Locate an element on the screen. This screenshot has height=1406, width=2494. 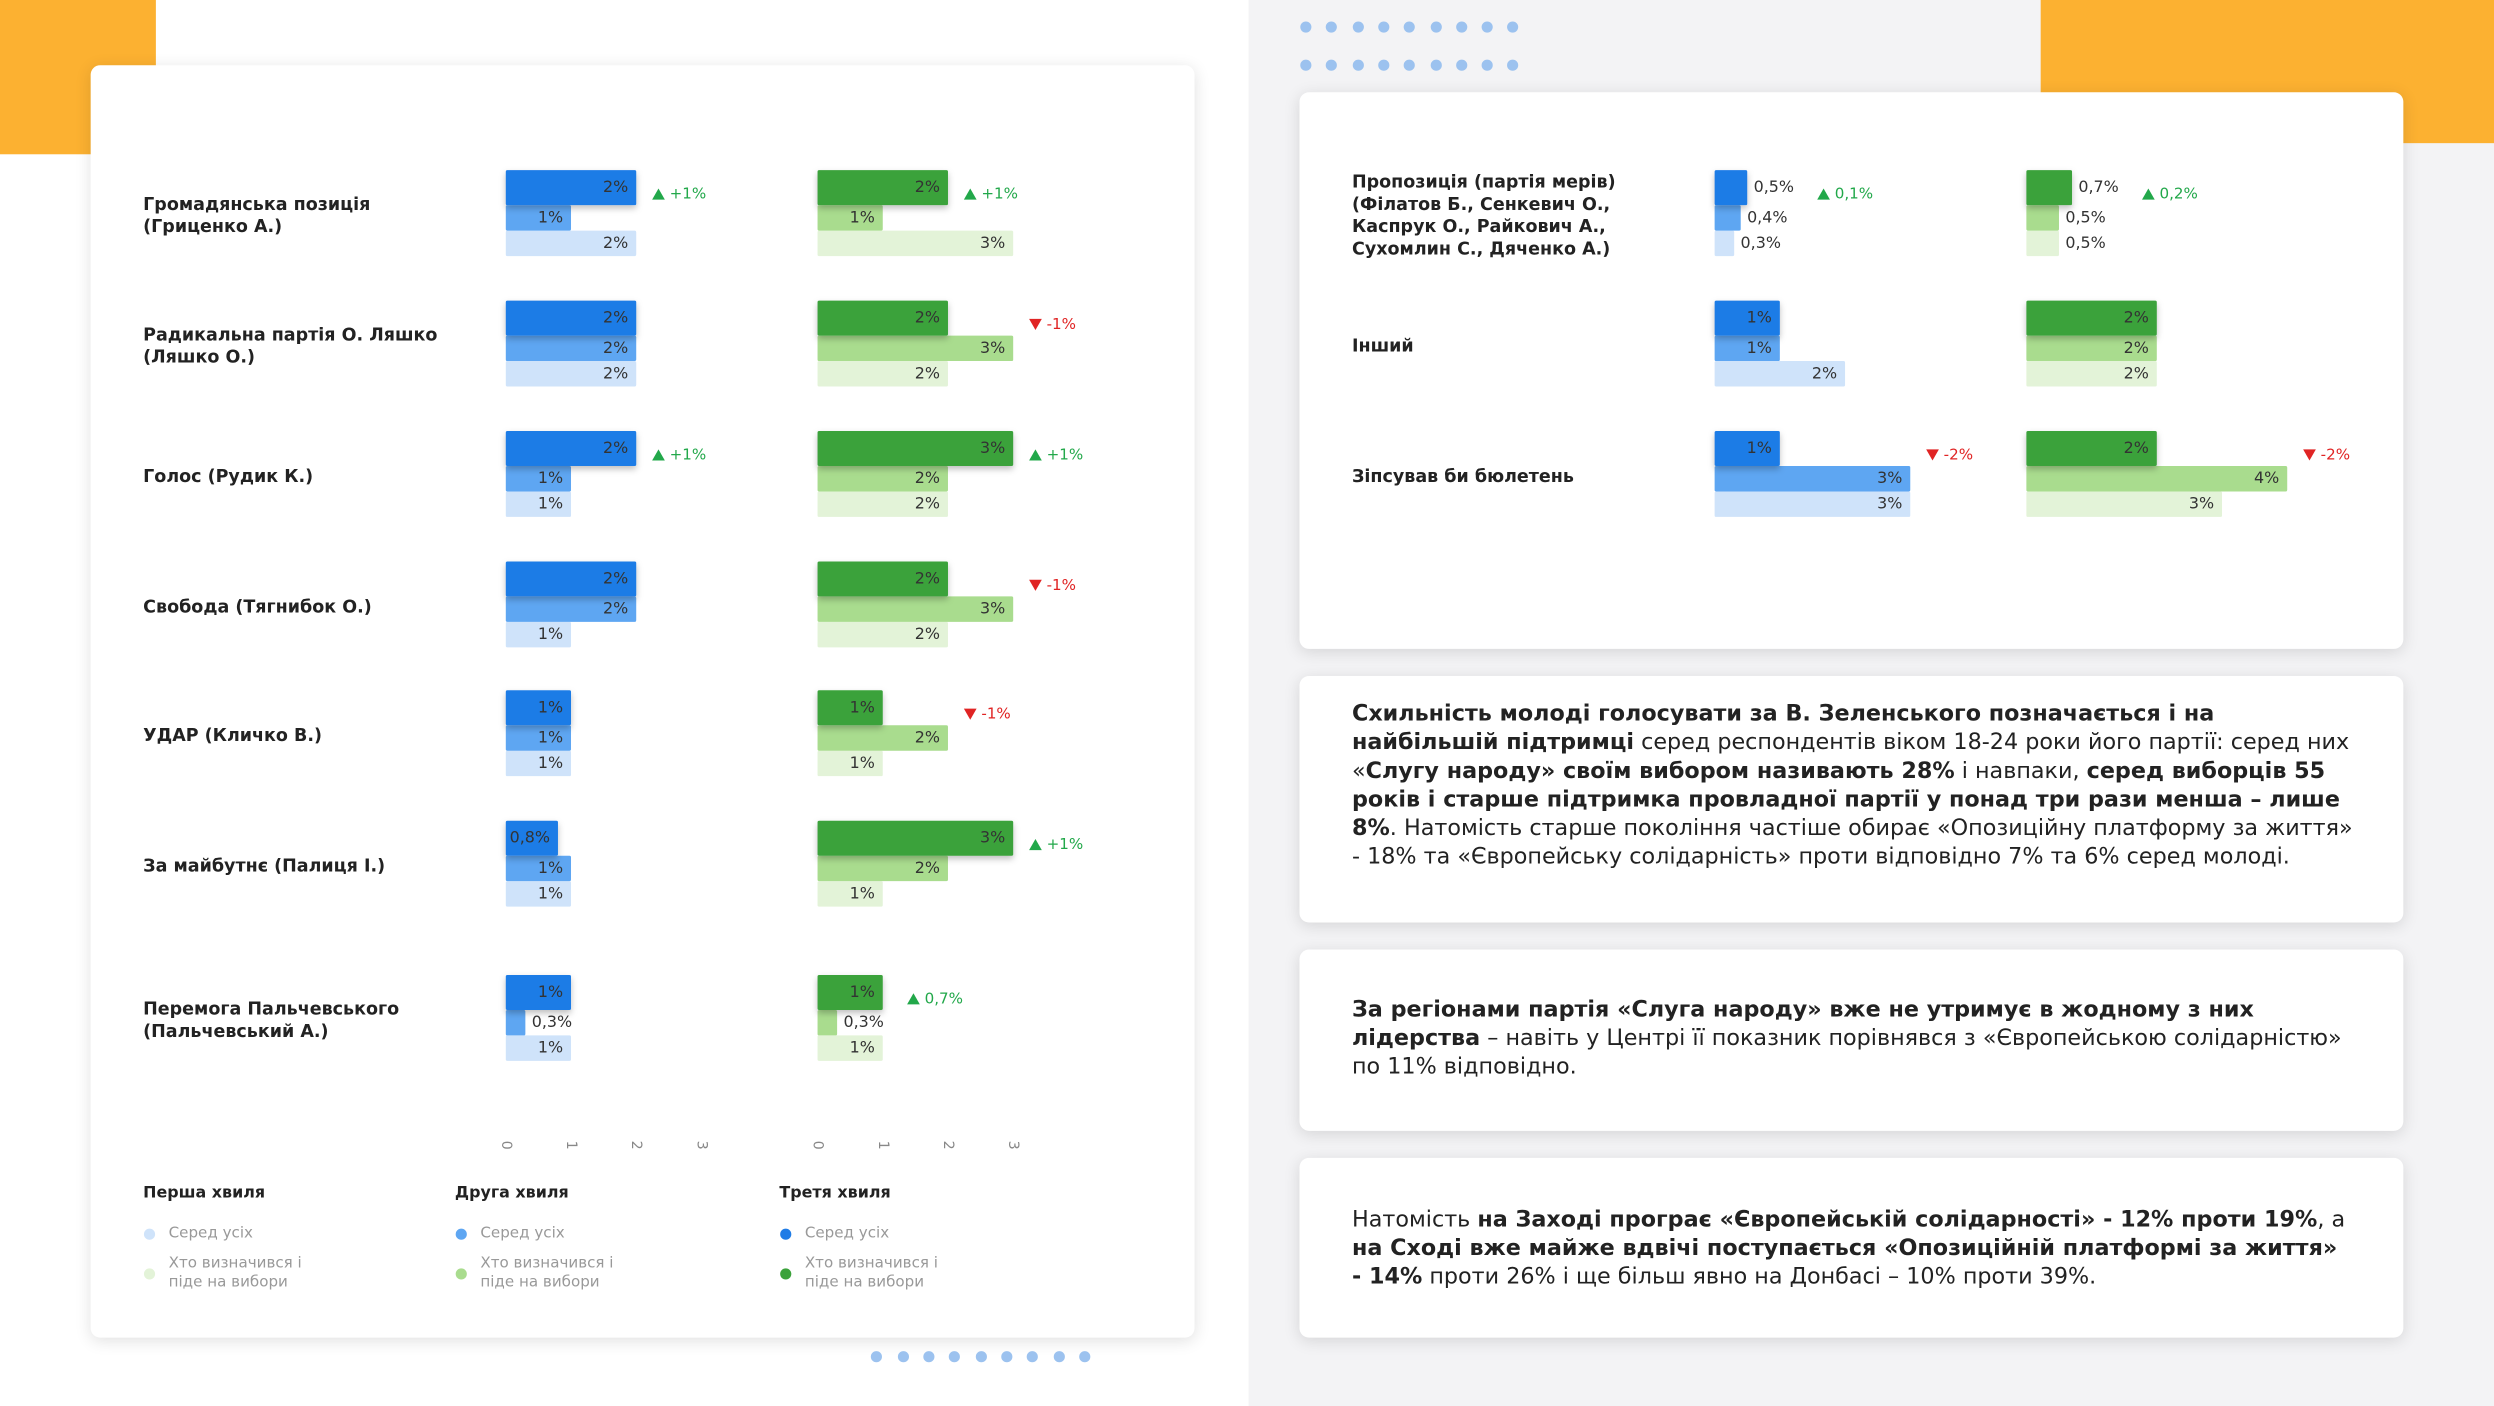
value-label: 0,4% is located at coordinates (1767, 216).